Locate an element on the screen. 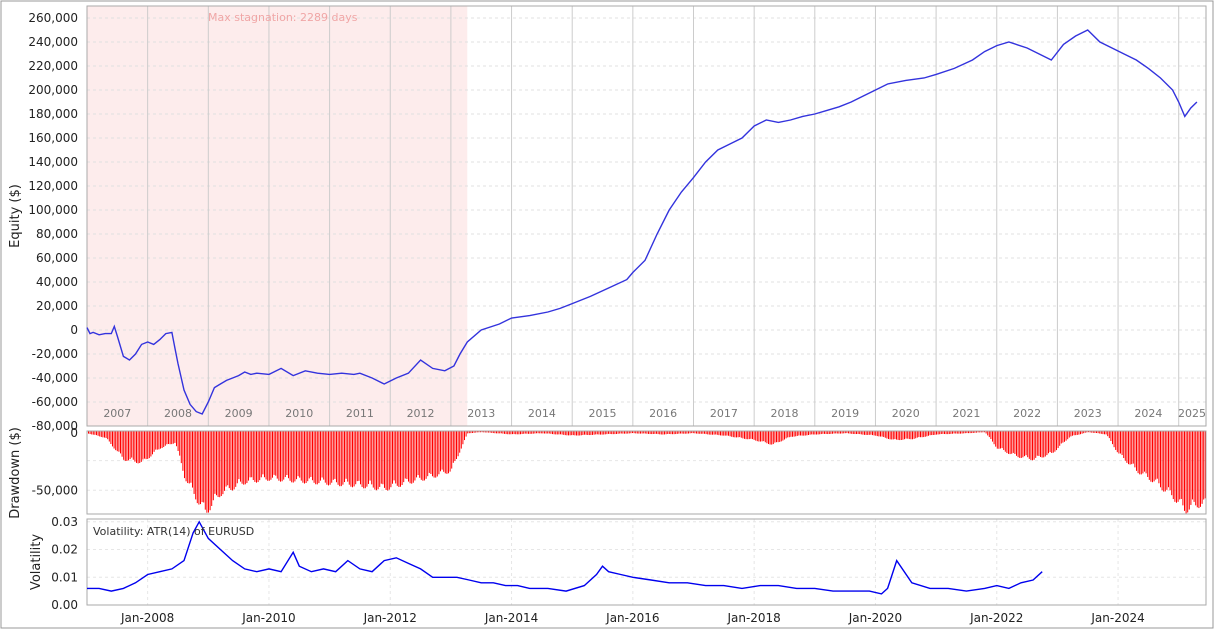 The width and height of the screenshot is (1214, 629). equity-year-label: 2016 is located at coordinates (663, 413).